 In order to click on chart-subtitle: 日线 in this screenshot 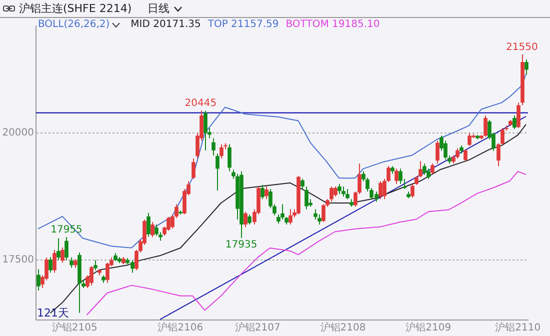, I will do `click(159, 8)`.